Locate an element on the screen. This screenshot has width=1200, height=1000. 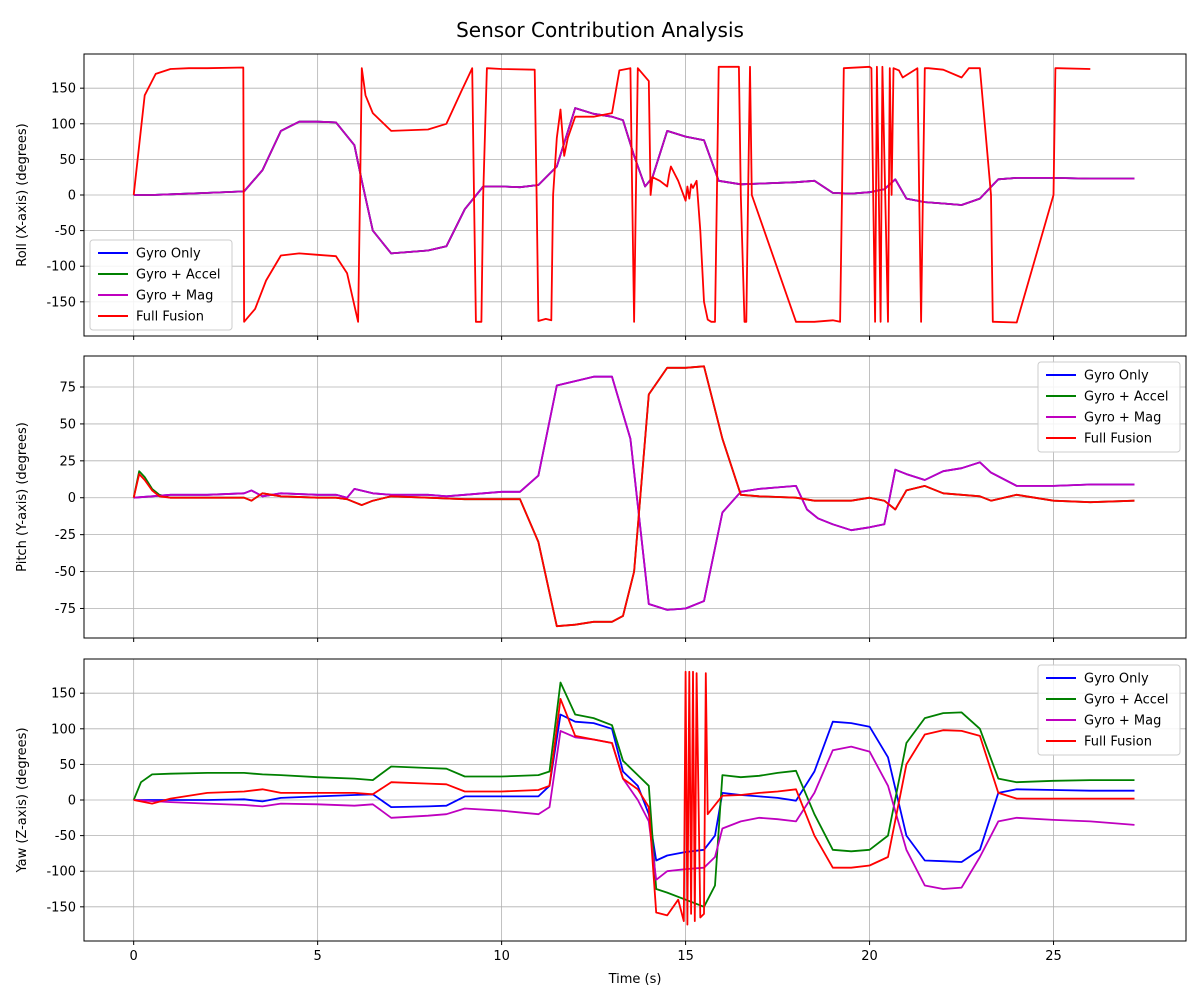
y-tick-label: -25 is located at coordinates (65, 535).